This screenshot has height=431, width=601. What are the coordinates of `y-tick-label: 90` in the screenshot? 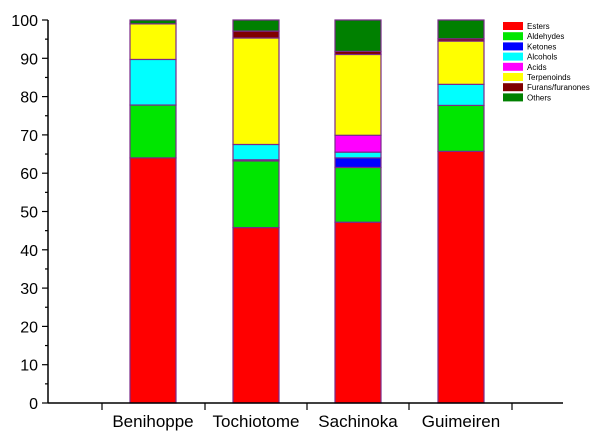 It's located at (29, 59).